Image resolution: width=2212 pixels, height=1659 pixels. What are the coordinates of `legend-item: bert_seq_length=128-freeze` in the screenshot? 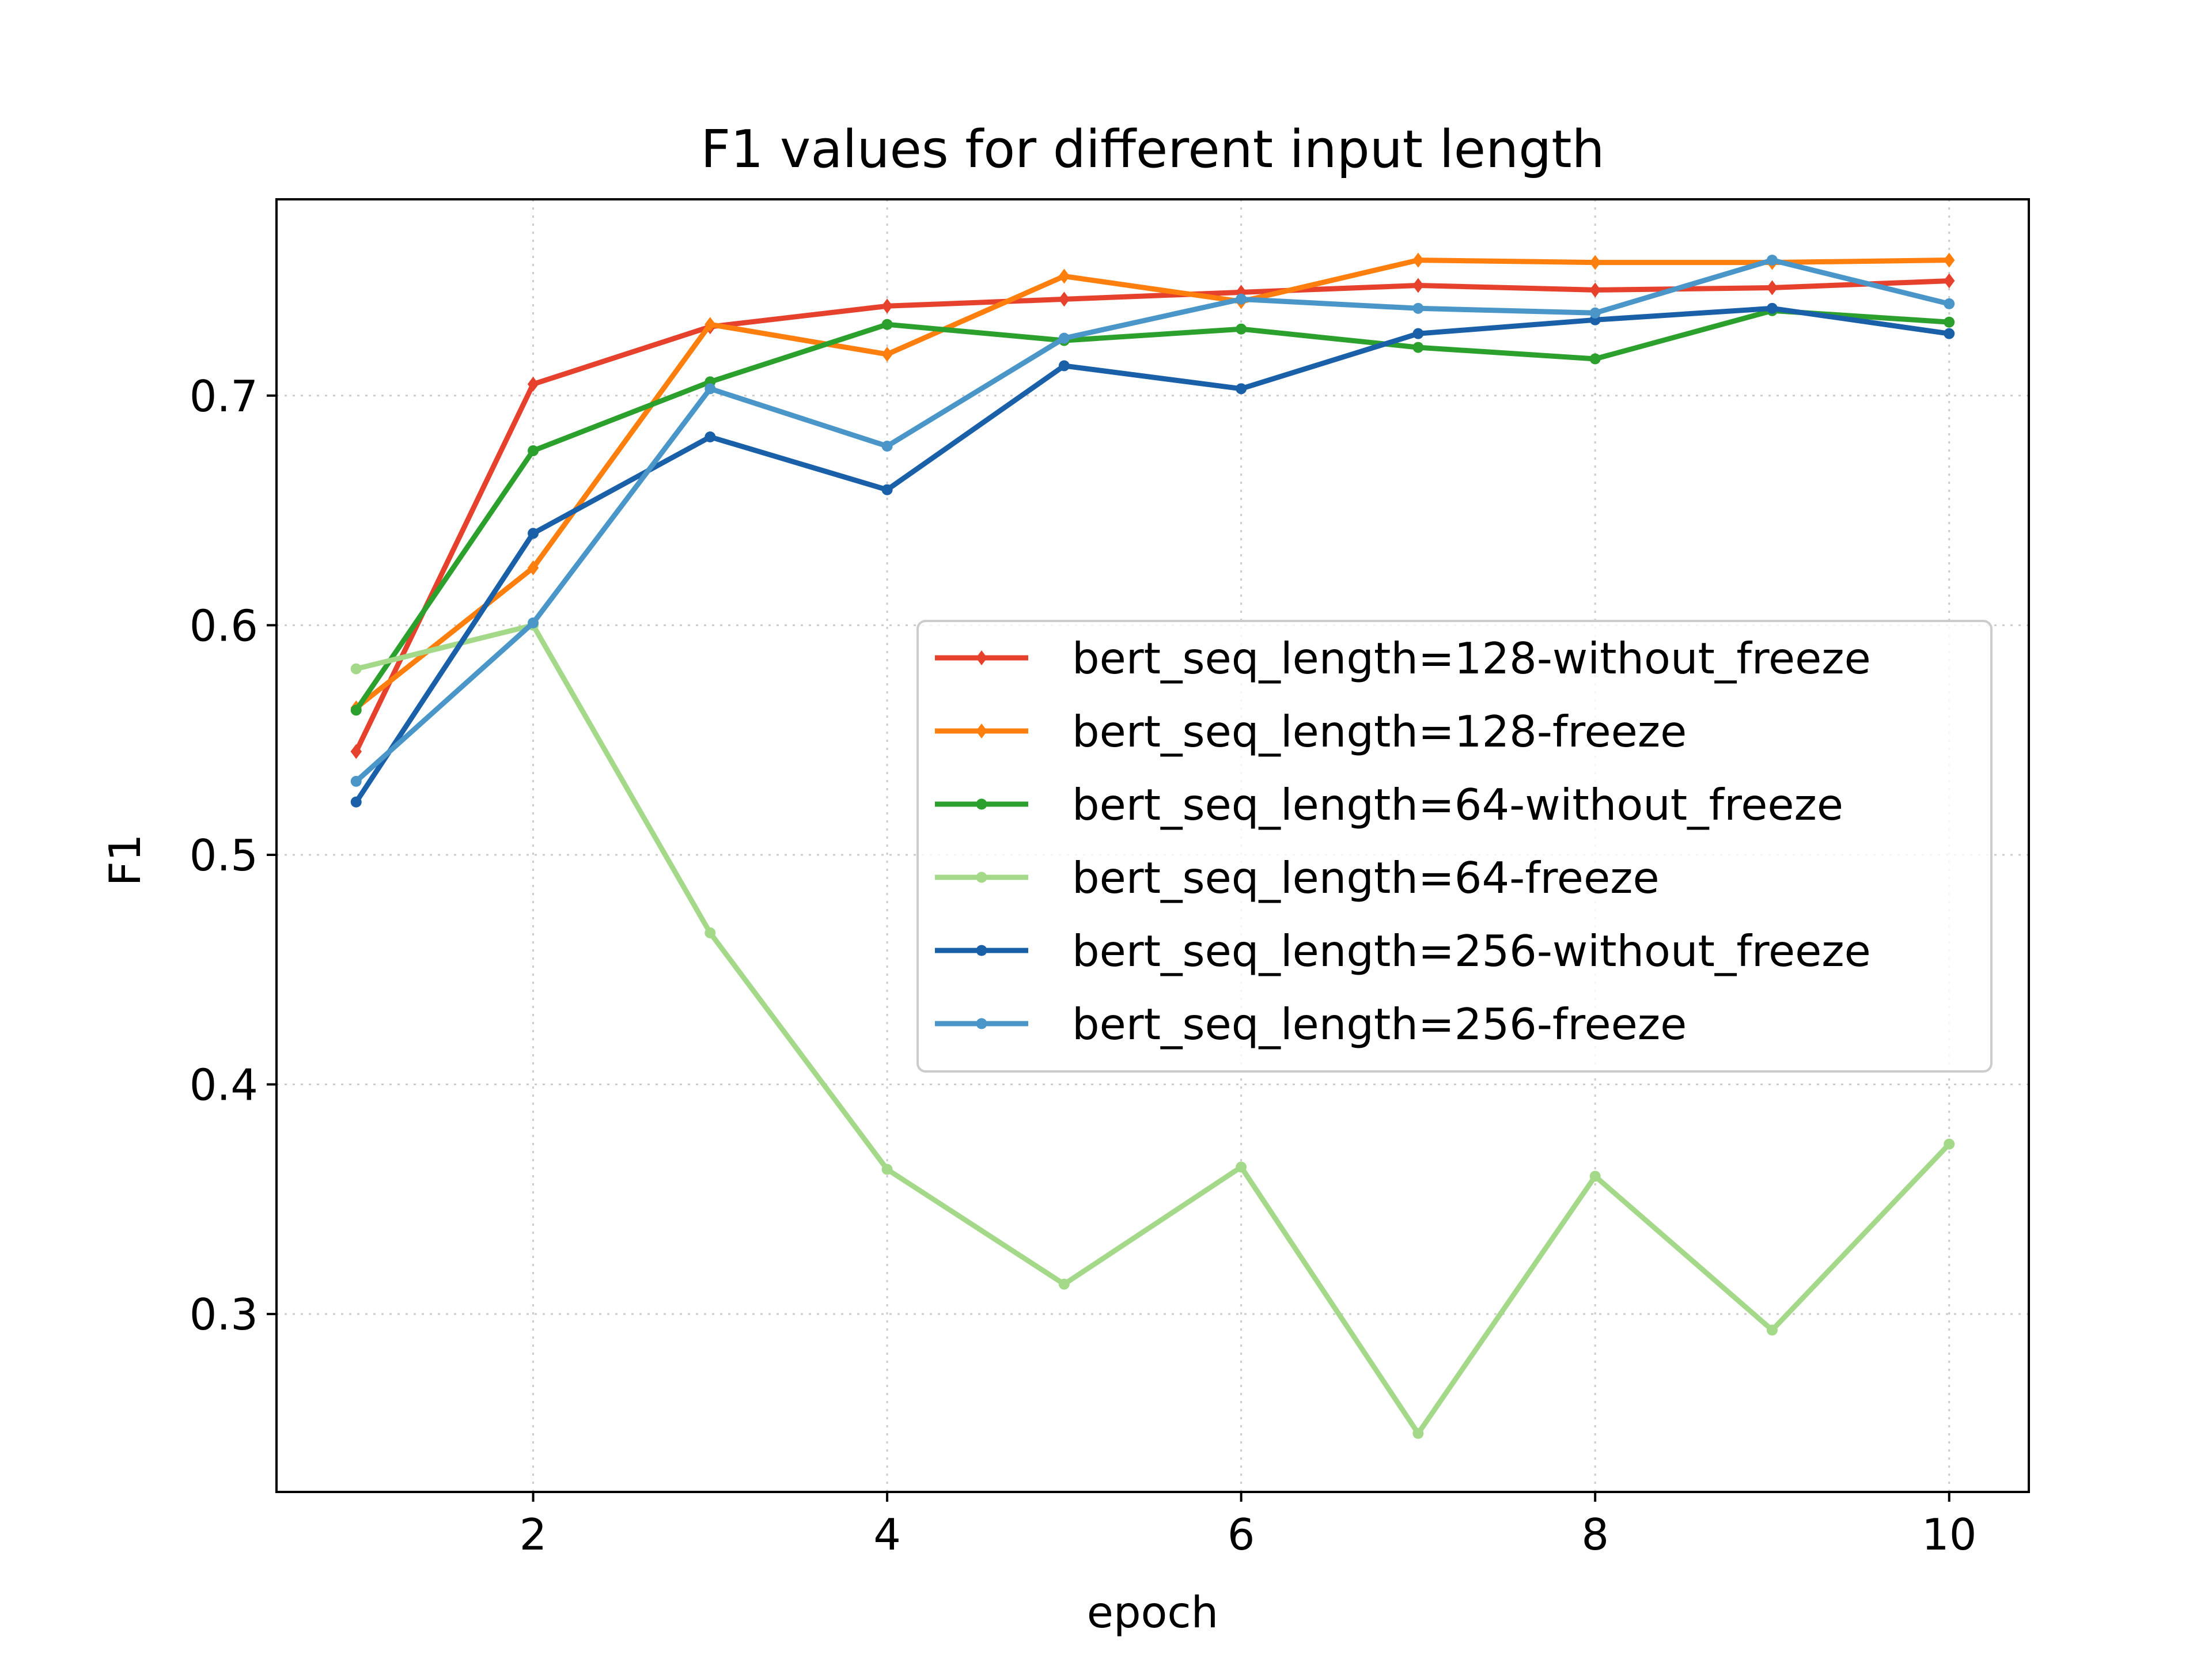 It's located at (1311, 731).